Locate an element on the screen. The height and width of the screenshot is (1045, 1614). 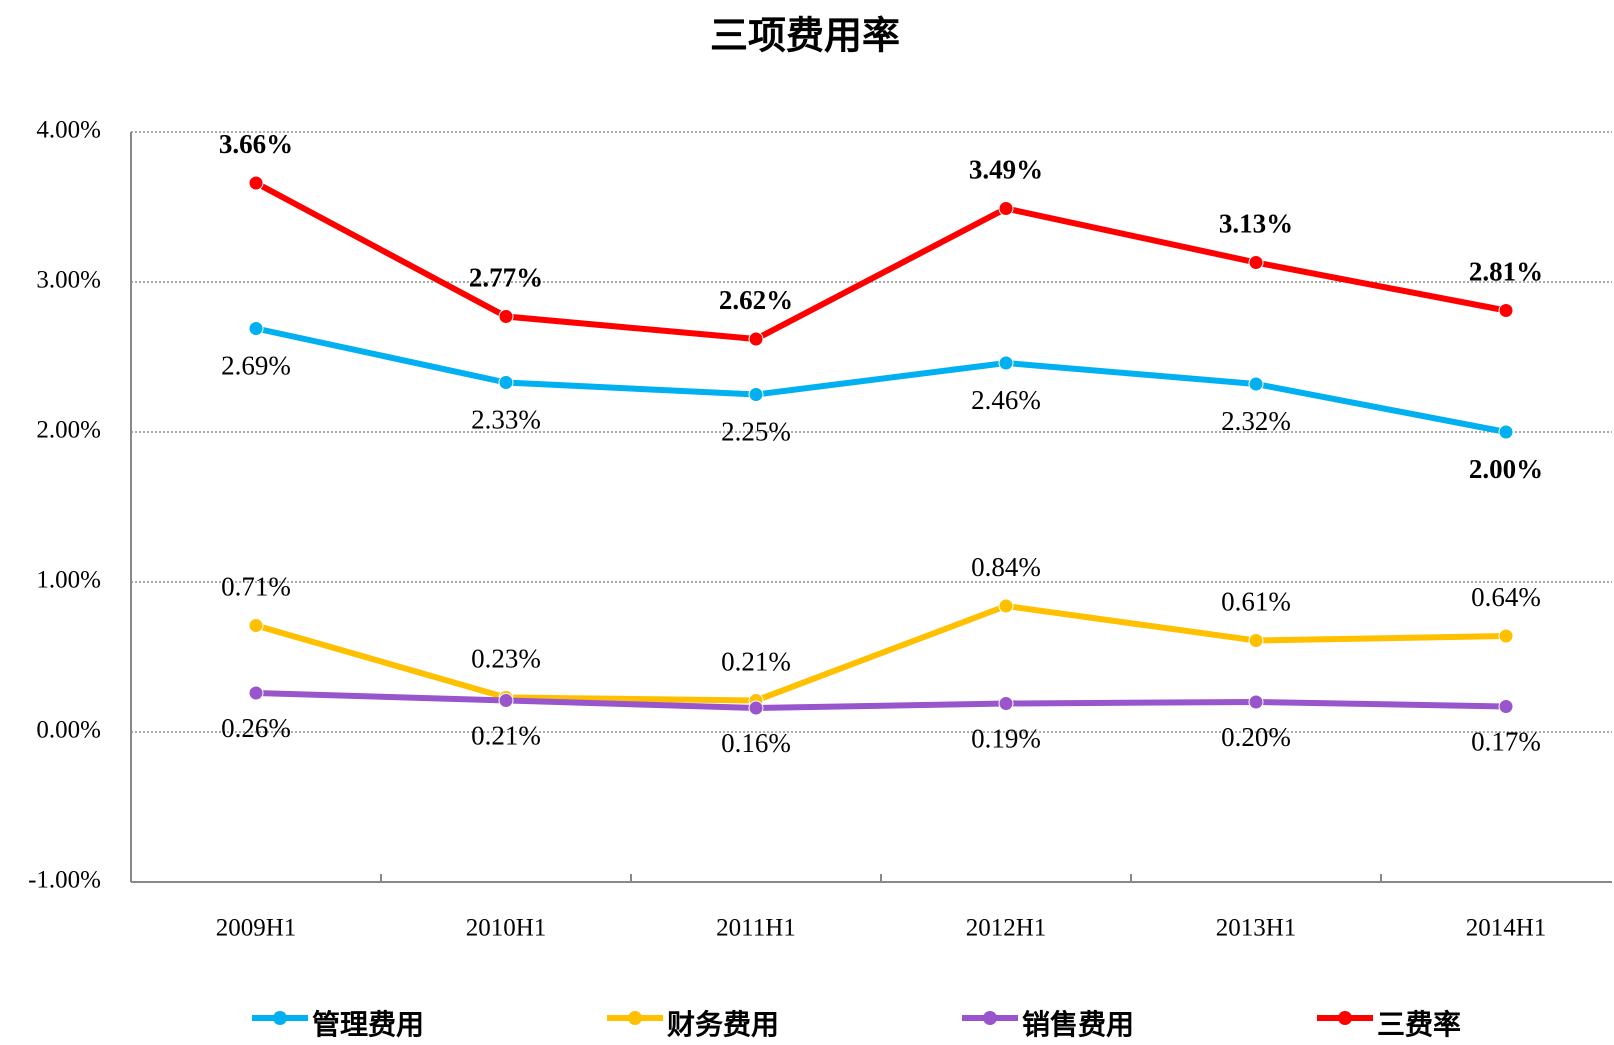
chart-title: 三项费用率 is located at coordinates (805, 36).